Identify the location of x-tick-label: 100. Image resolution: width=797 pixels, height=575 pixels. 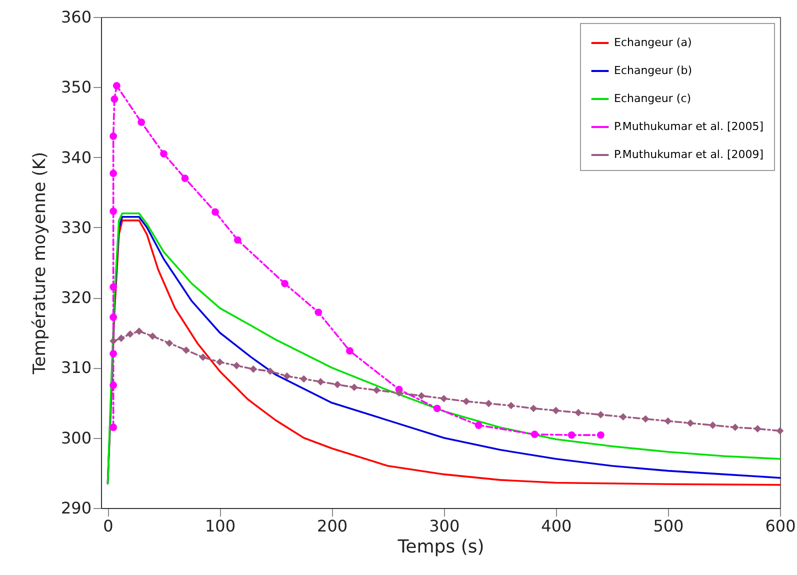
(220, 526).